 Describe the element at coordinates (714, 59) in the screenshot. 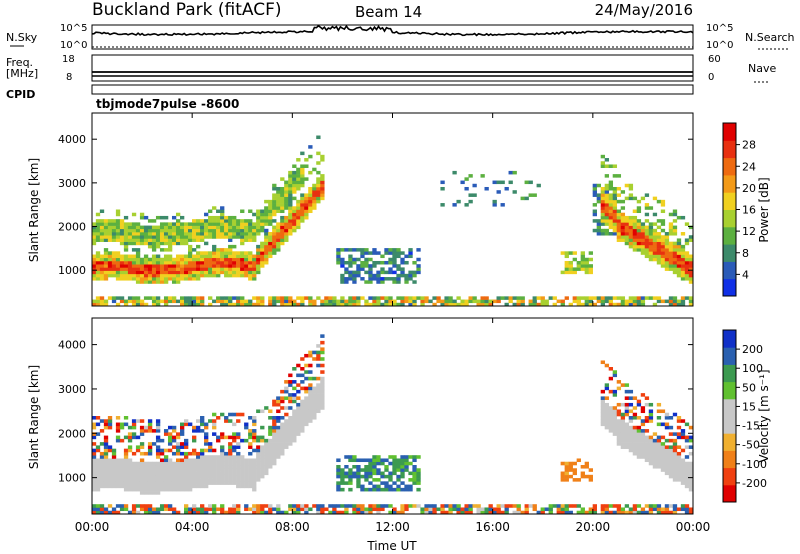

I see `nave-top-tick: 60` at that location.